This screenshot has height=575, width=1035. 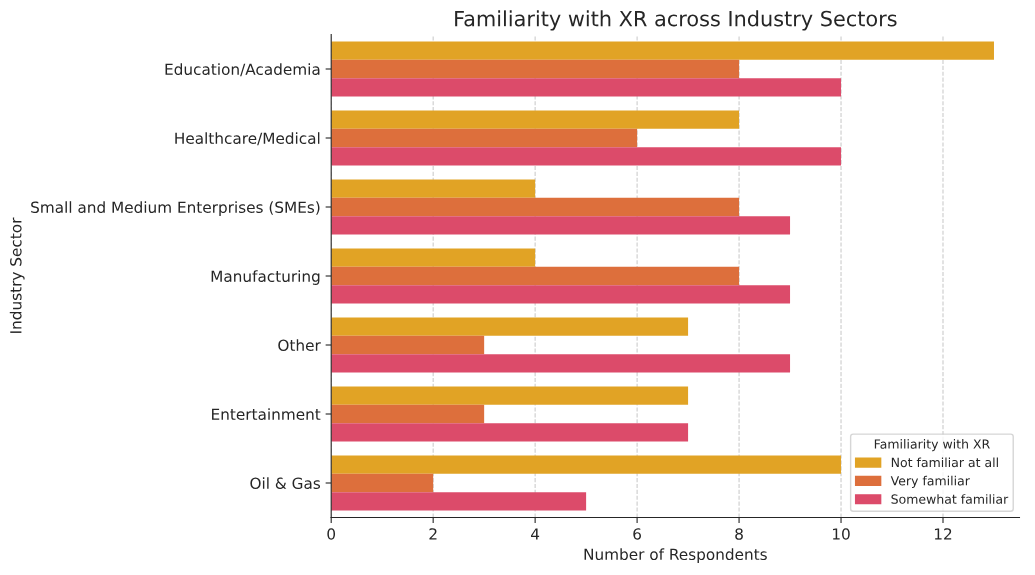 What do you see at coordinates (943, 534) in the screenshot?
I see `x-tick-label: 12` at bounding box center [943, 534].